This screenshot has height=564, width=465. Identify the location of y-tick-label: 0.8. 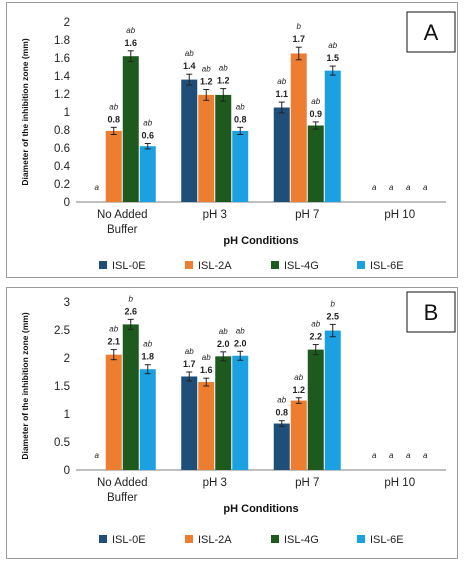
(62, 131).